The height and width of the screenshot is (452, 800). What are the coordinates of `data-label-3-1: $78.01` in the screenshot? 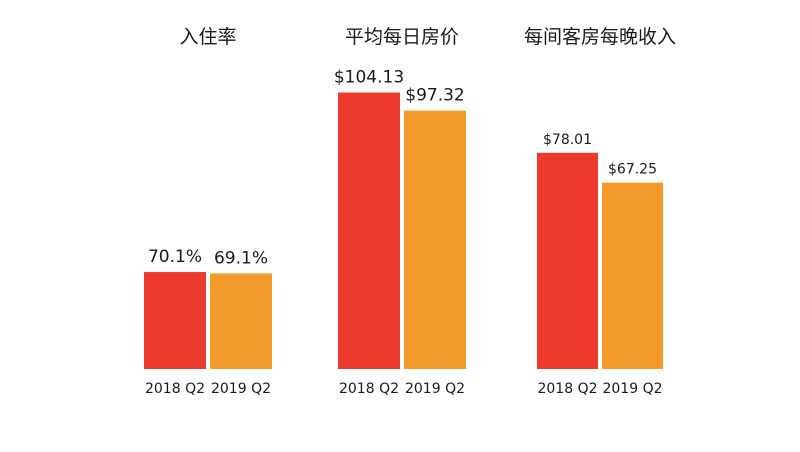 It's located at (567, 140).